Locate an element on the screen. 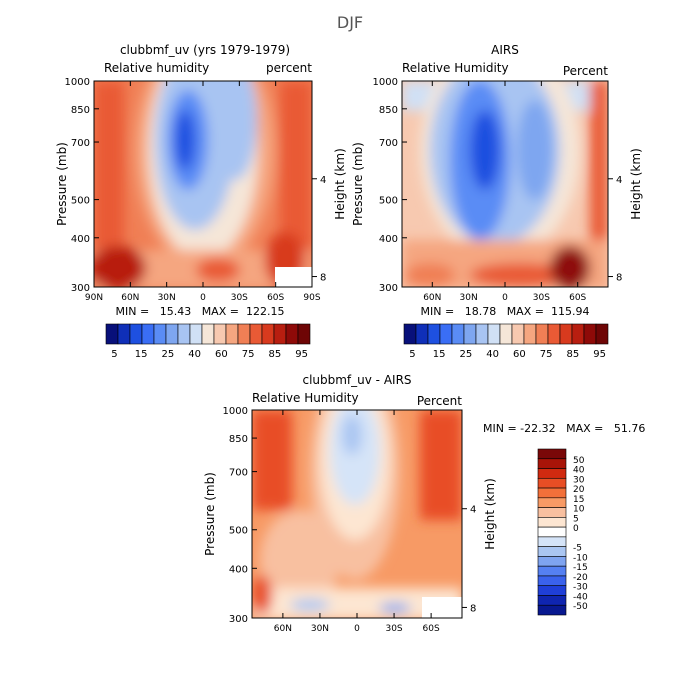 Image resolution: width=700 pixels, height=700 pixels. colorbar-label: -20 is located at coordinates (580, 578).